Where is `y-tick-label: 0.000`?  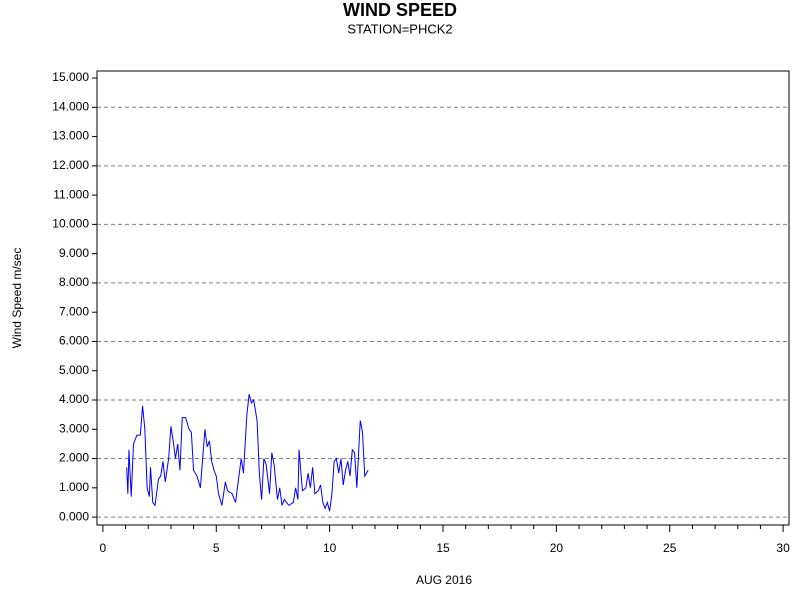
y-tick-label: 0.000 is located at coordinates (74, 516).